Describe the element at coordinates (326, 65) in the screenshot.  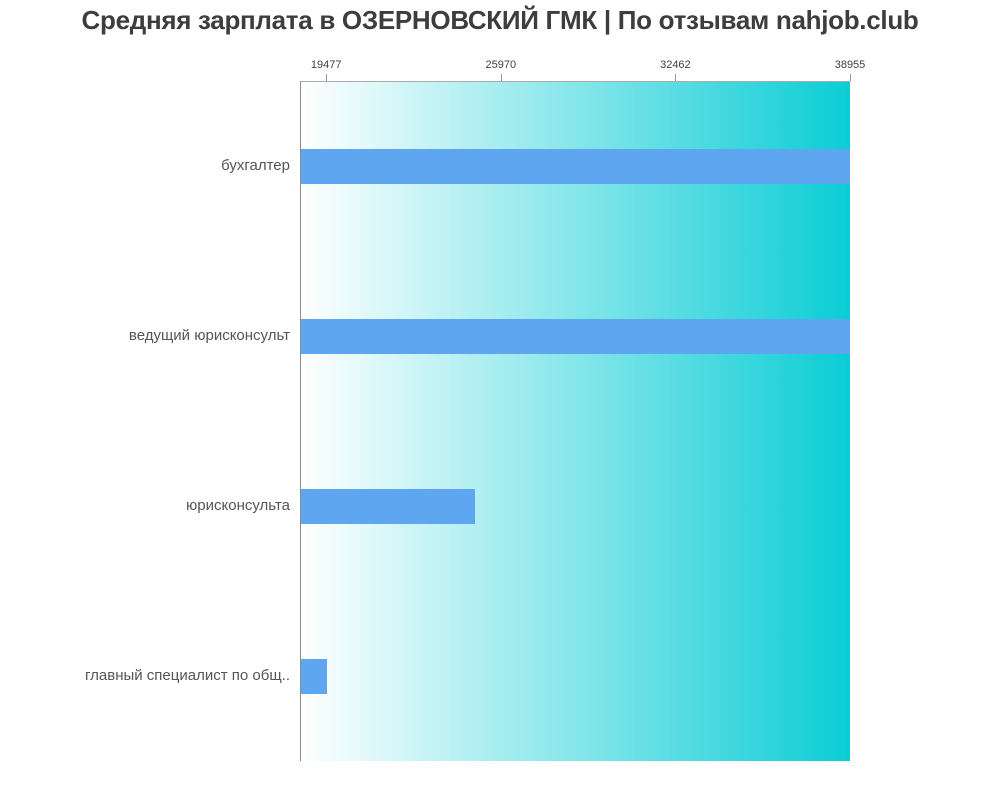
I see `x-tick-label: 19477` at that location.